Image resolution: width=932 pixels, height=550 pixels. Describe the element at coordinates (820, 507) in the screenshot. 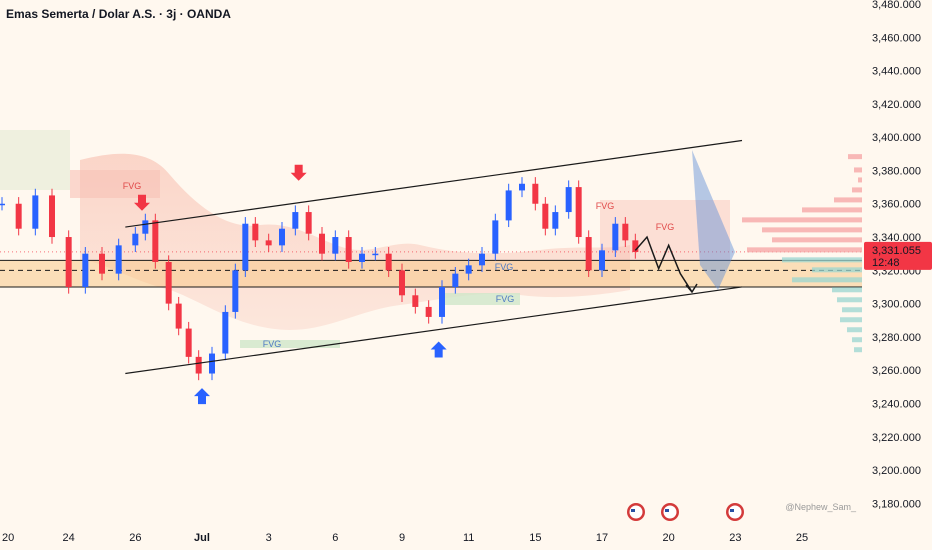

I see `author-watermark: @Nephew_Sam_` at that location.